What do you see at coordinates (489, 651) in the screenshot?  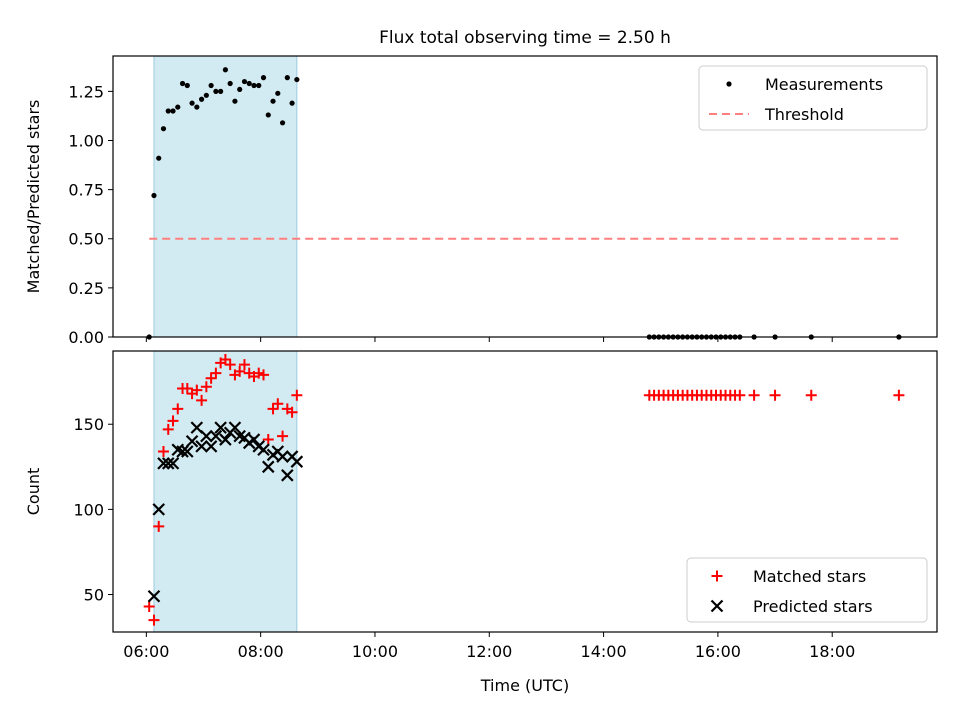 I see `x-tick-label: 12:00` at bounding box center [489, 651].